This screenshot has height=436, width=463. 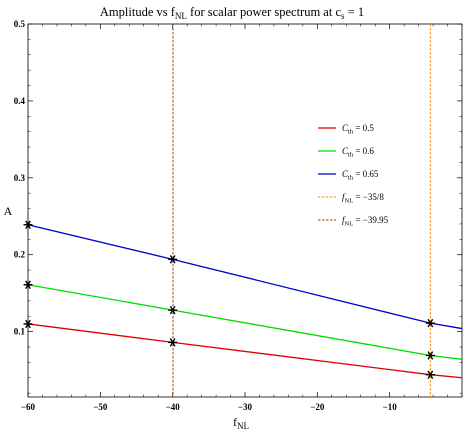 What do you see at coordinates (366, 174) in the screenshot?
I see `legend-entry-value: = 0.65` at bounding box center [366, 174].